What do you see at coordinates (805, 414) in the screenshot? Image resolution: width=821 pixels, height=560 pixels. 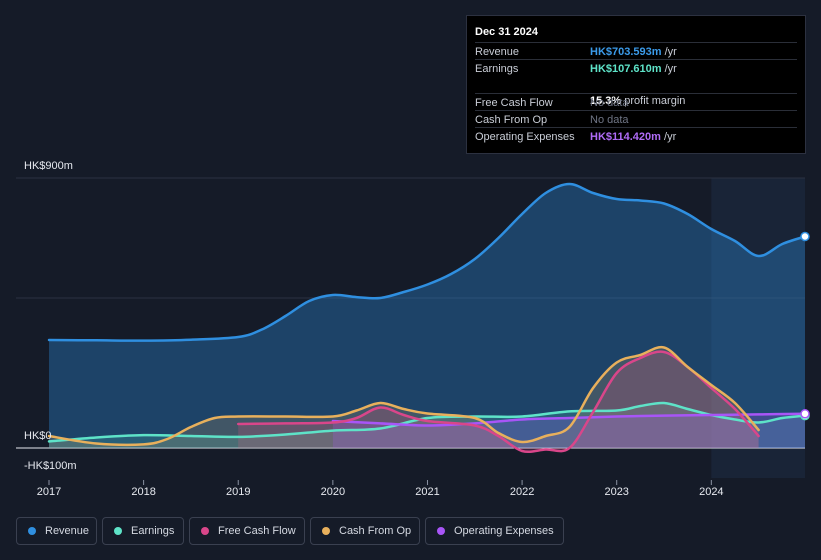 I see `operating-expenses-endpoint` at bounding box center [805, 414].